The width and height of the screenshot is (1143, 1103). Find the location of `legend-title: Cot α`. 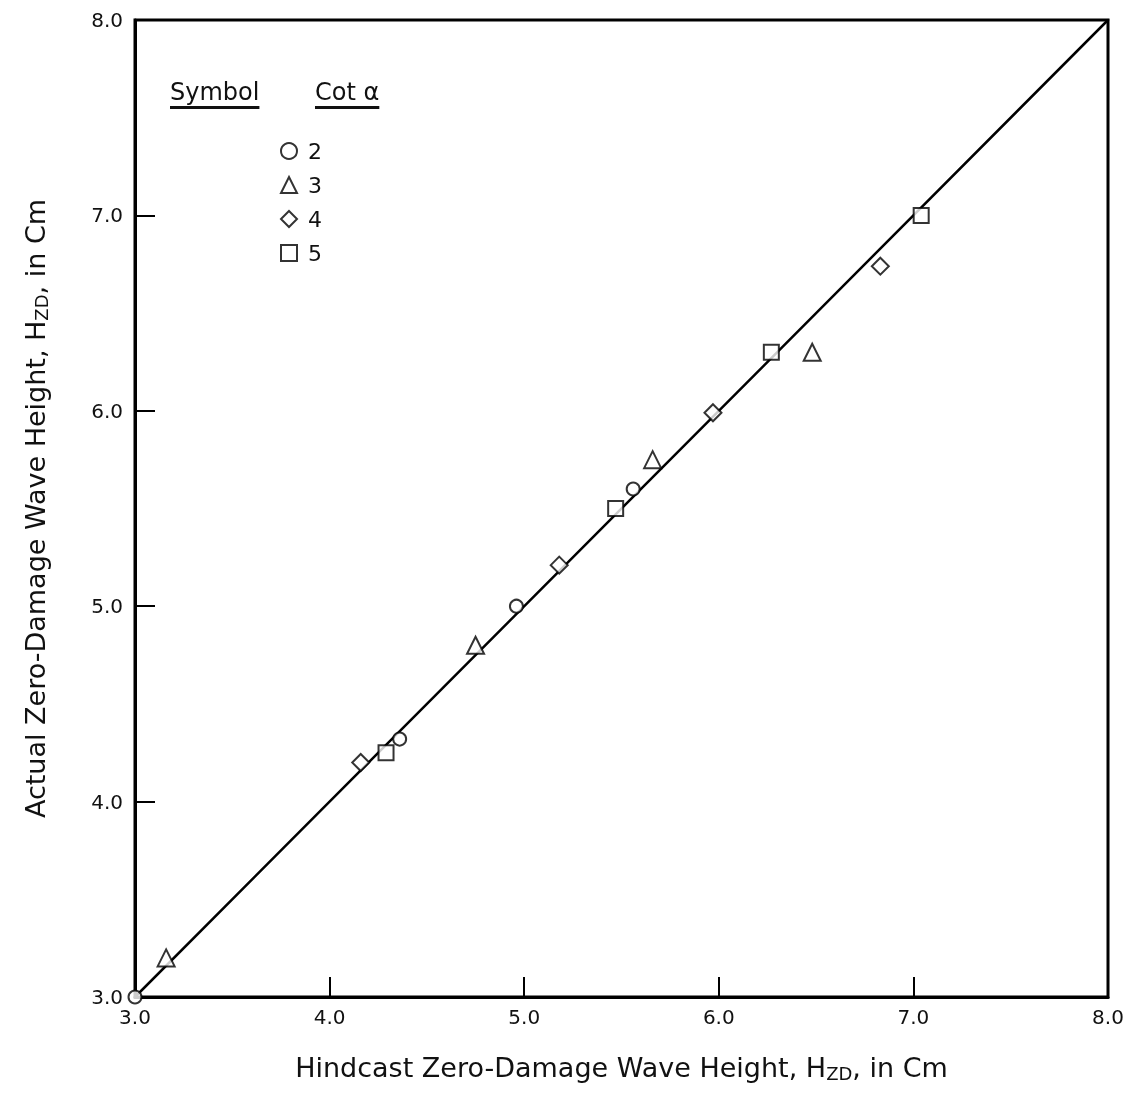

legend-title: Cot α is located at coordinates (347, 92).